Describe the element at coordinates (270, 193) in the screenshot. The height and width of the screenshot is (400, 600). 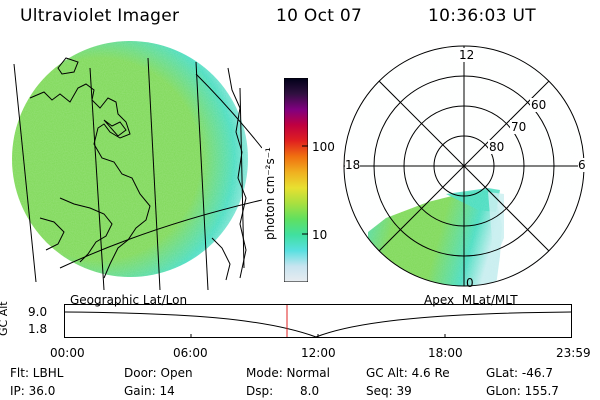
I see `colorbar-unit-label: photon cm⁻²s⁻¹` at that location.